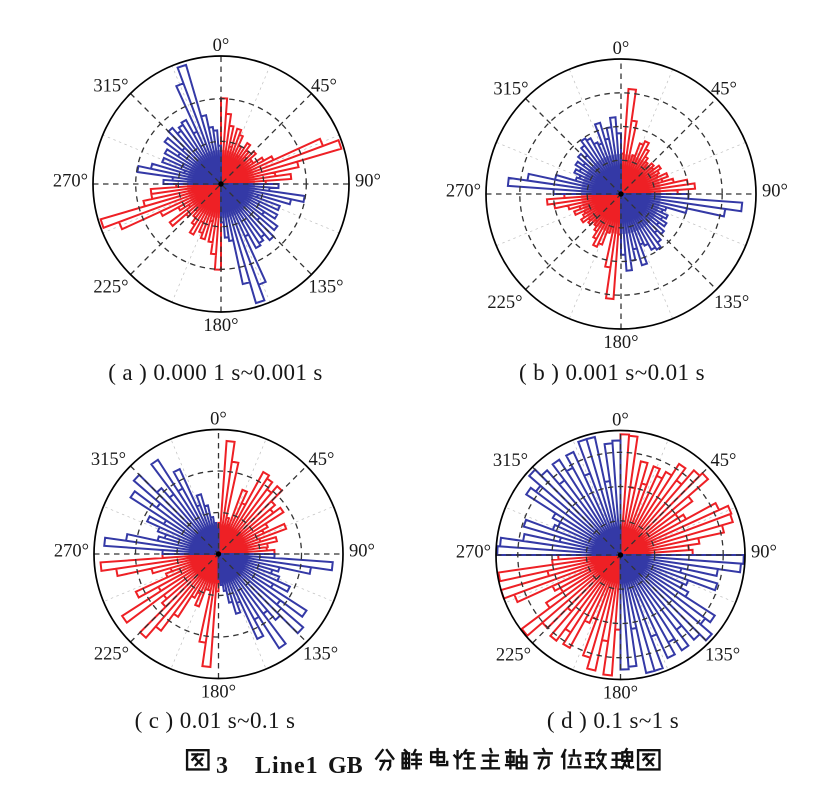 This screenshot has width=830, height=786. What do you see at coordinates (215, 720) in the screenshot?
I see `svg-text: ( c ) 0.01 s~0.1 s` at bounding box center [215, 720].